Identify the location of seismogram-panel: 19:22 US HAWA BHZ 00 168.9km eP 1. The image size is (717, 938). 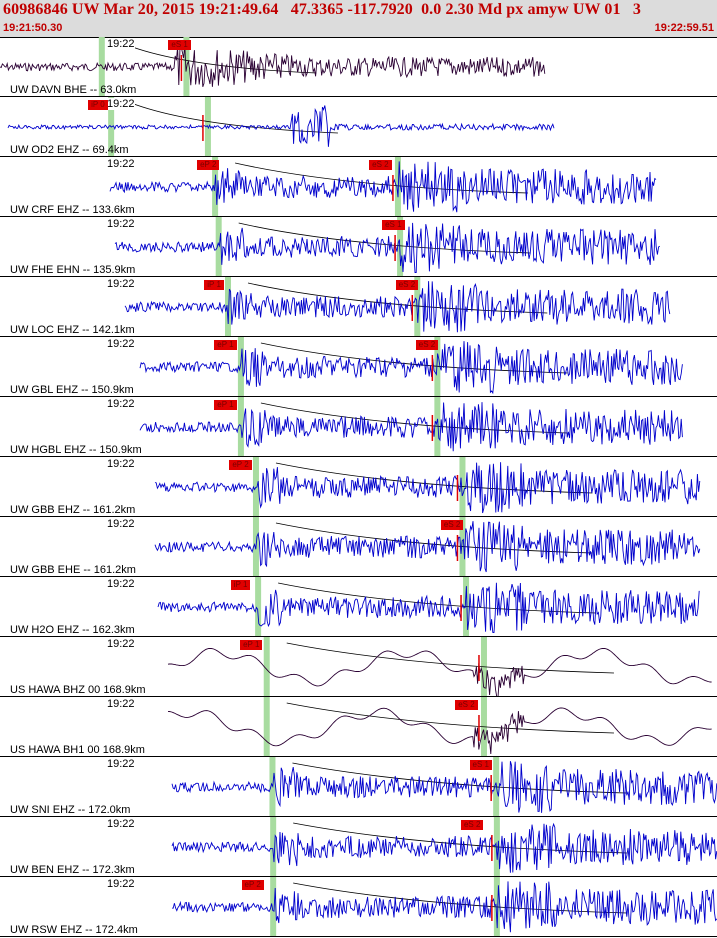
(358, 667).